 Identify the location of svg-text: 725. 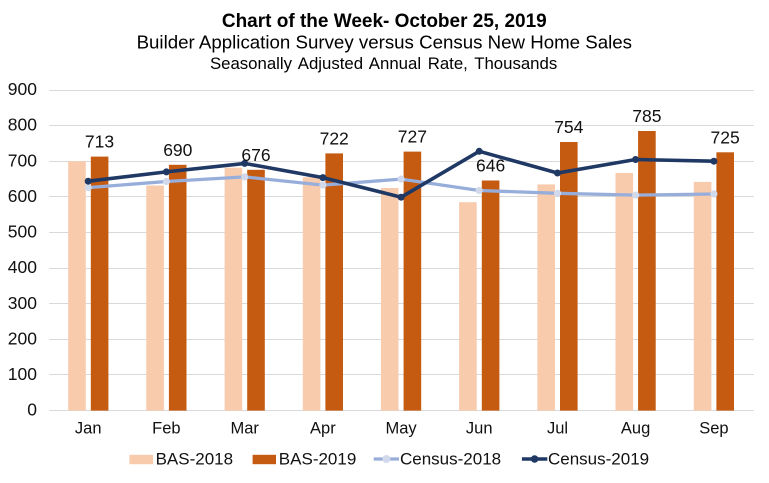
(724, 137).